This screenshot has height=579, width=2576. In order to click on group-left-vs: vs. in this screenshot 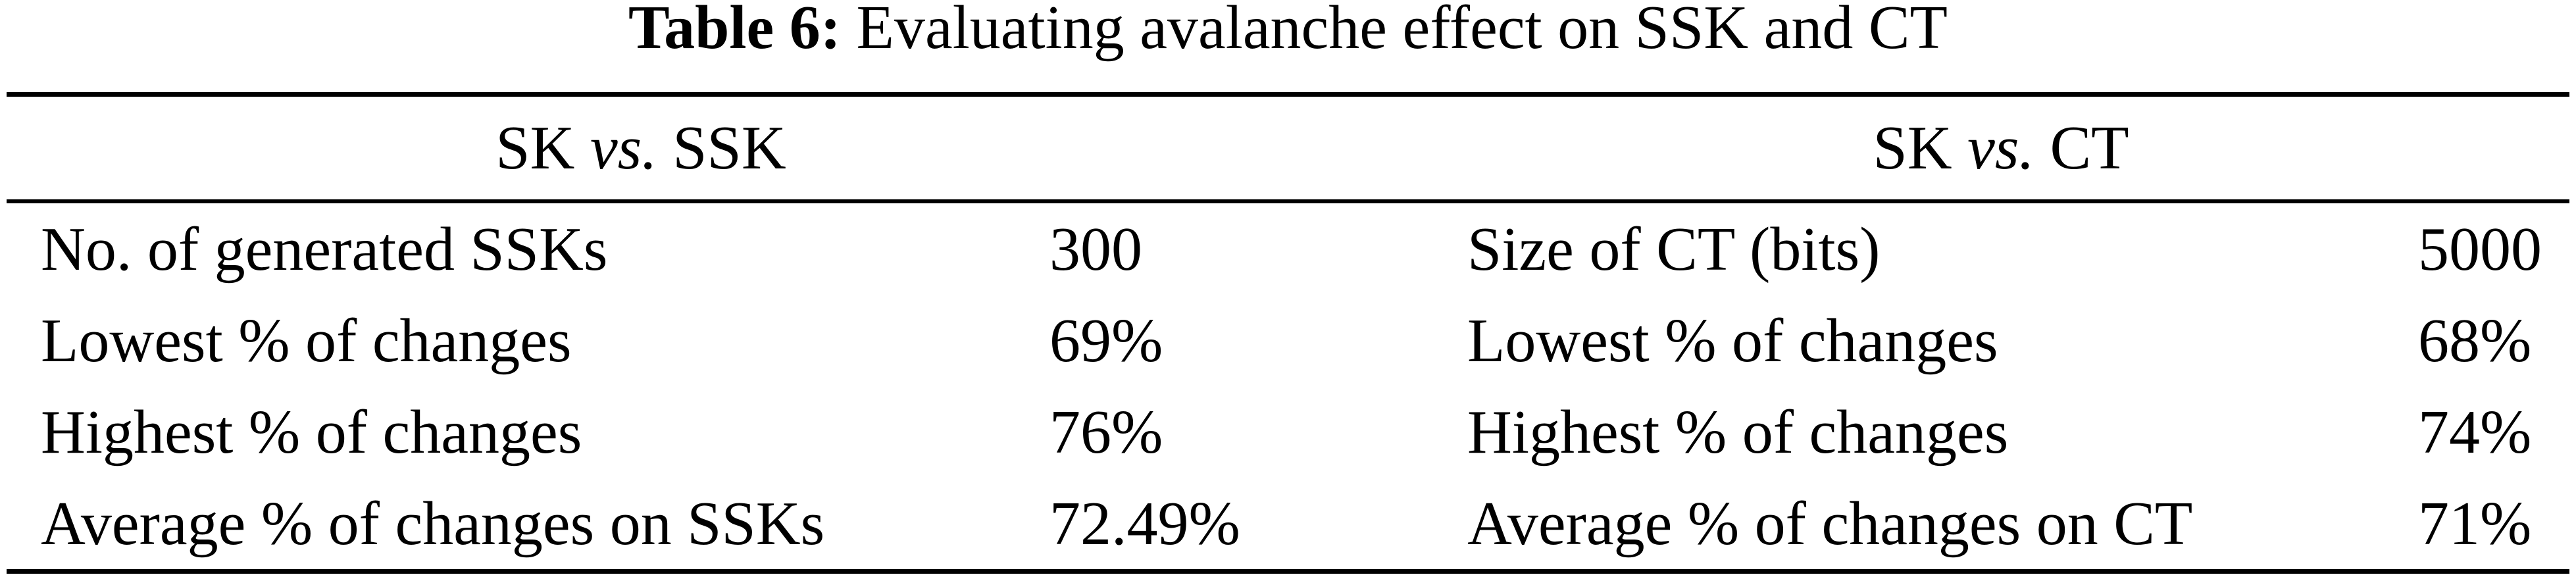, I will do `click(623, 148)`.